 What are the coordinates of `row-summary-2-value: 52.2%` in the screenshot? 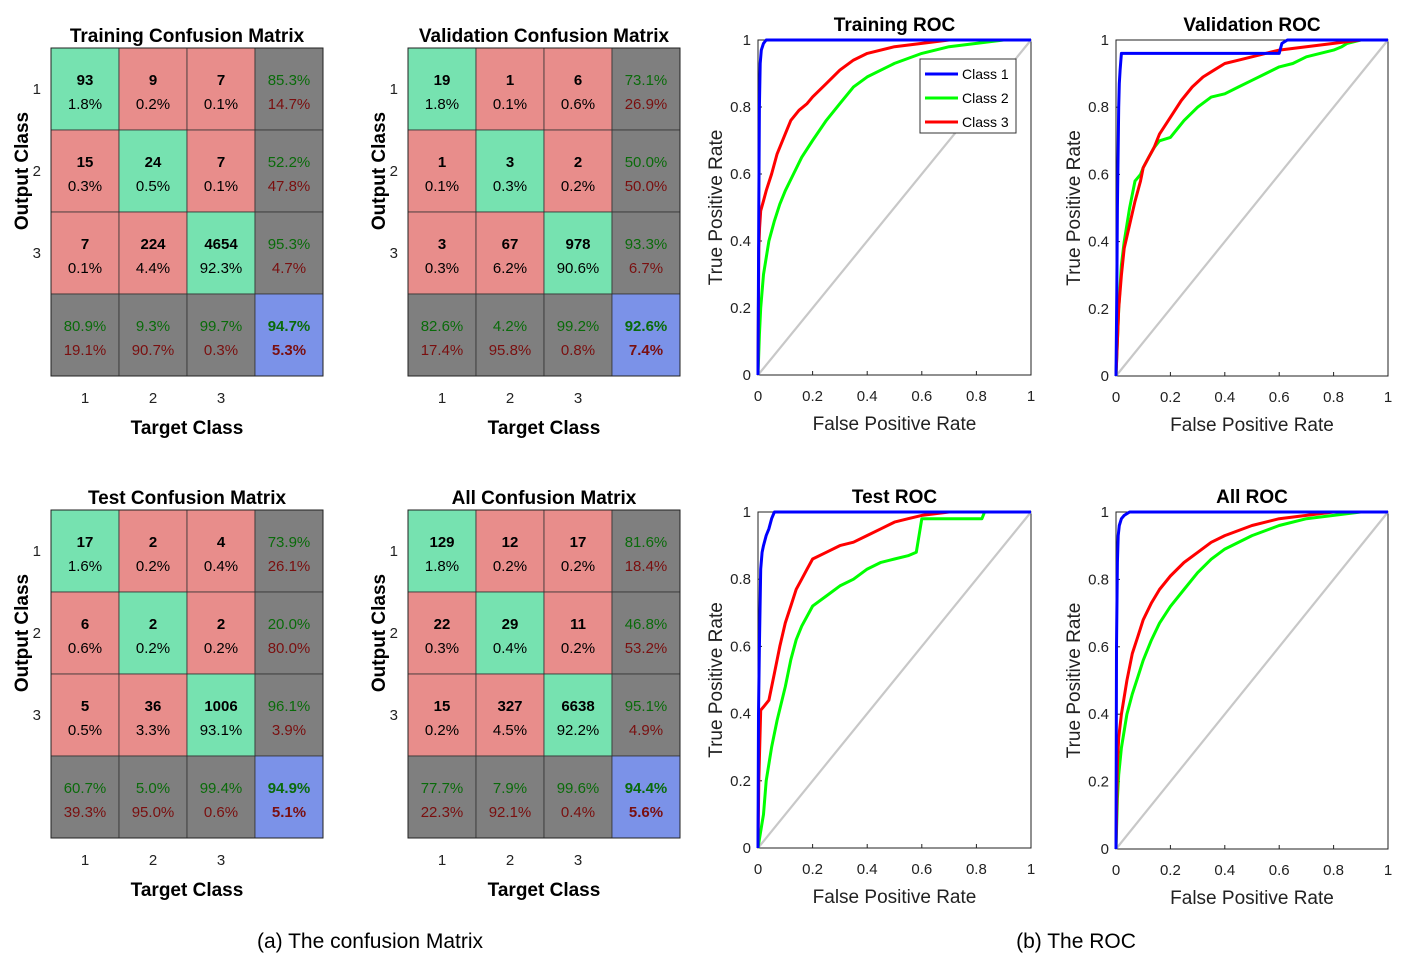 It's located at (289, 162).